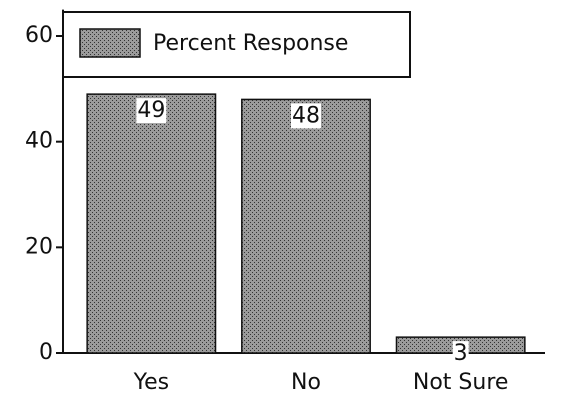 This screenshot has height=407, width=561. I want to click on legend-box, so click(236, 44).